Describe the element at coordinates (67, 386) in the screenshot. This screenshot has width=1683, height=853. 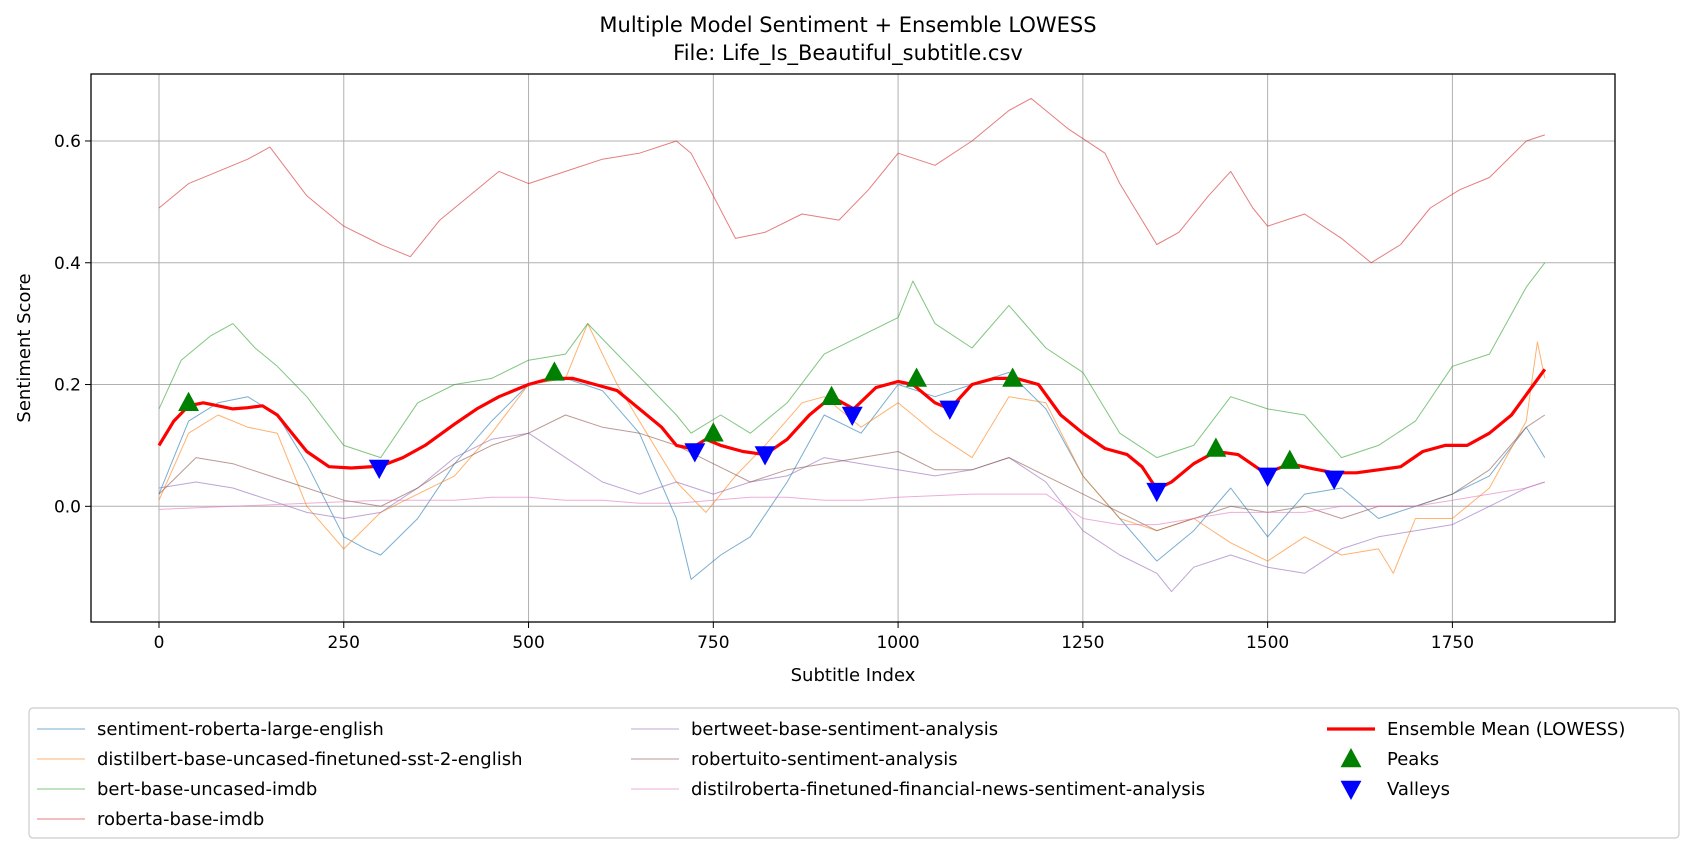
I see `y-tick-label: 0.2` at that location.